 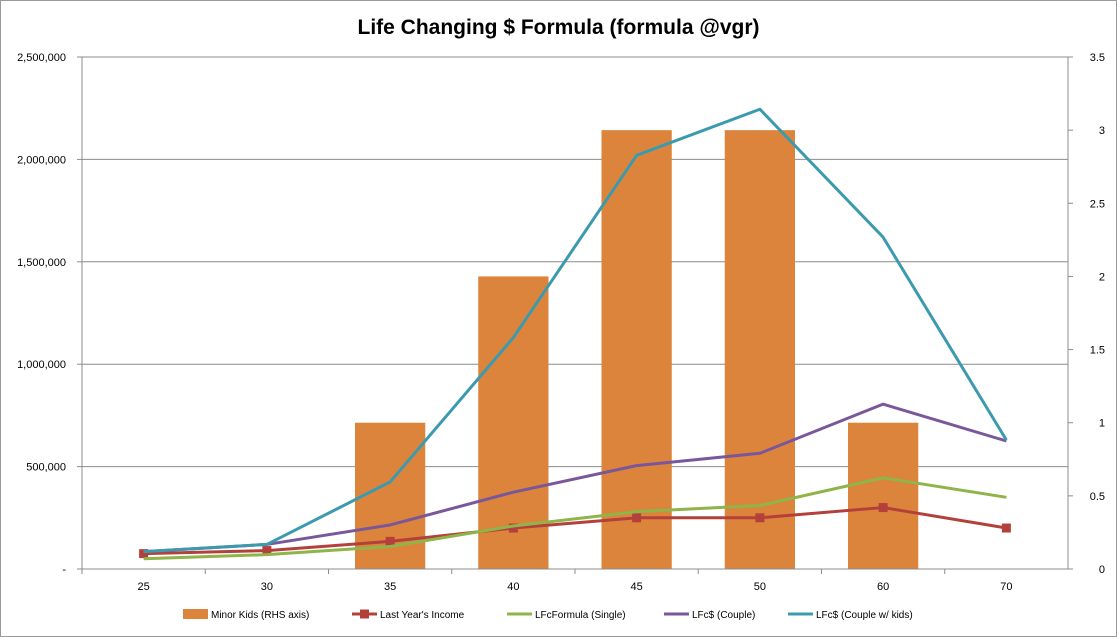 What do you see at coordinates (1102, 131) in the screenshot?
I see `right-tick-label: 3` at bounding box center [1102, 131].